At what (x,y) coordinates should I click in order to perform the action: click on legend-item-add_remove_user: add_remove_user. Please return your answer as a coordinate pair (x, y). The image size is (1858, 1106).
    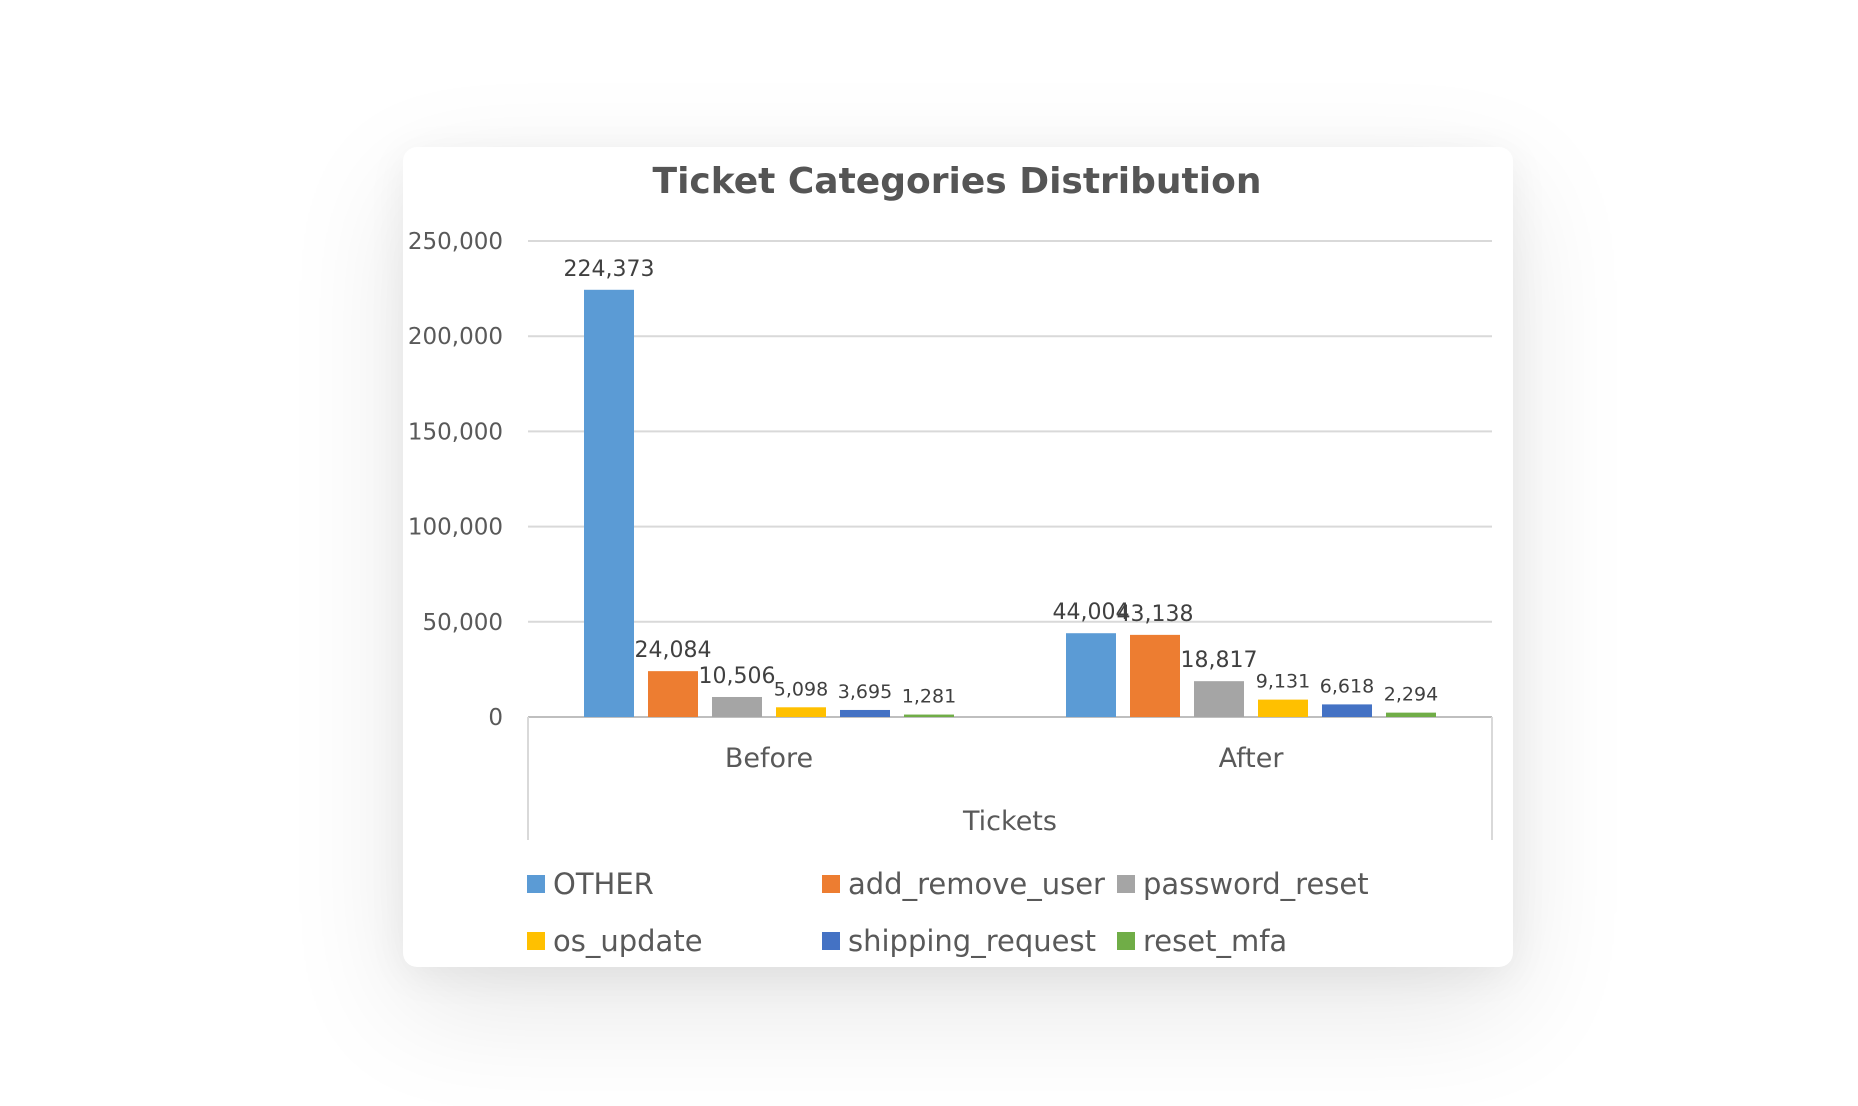
    Looking at the image, I should click on (963, 884).